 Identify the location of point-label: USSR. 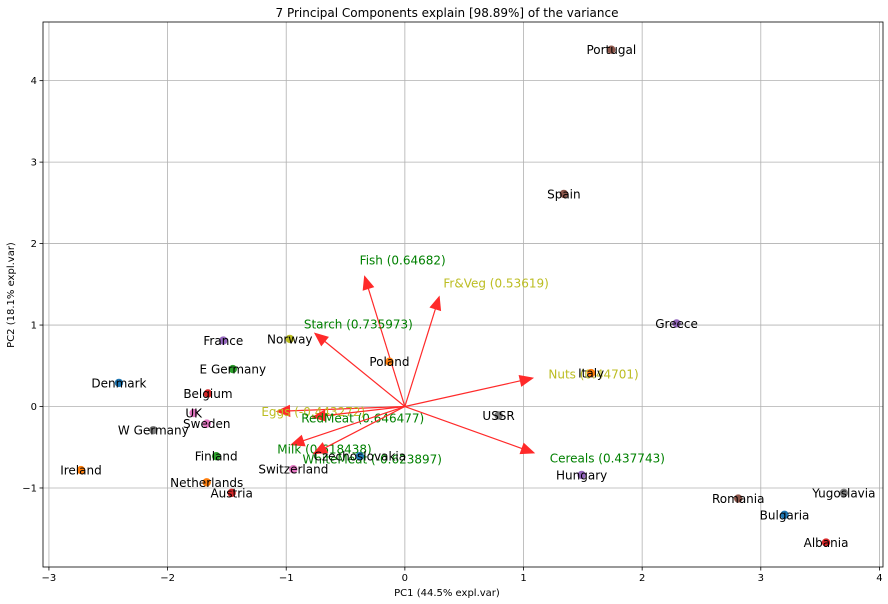
(498, 416).